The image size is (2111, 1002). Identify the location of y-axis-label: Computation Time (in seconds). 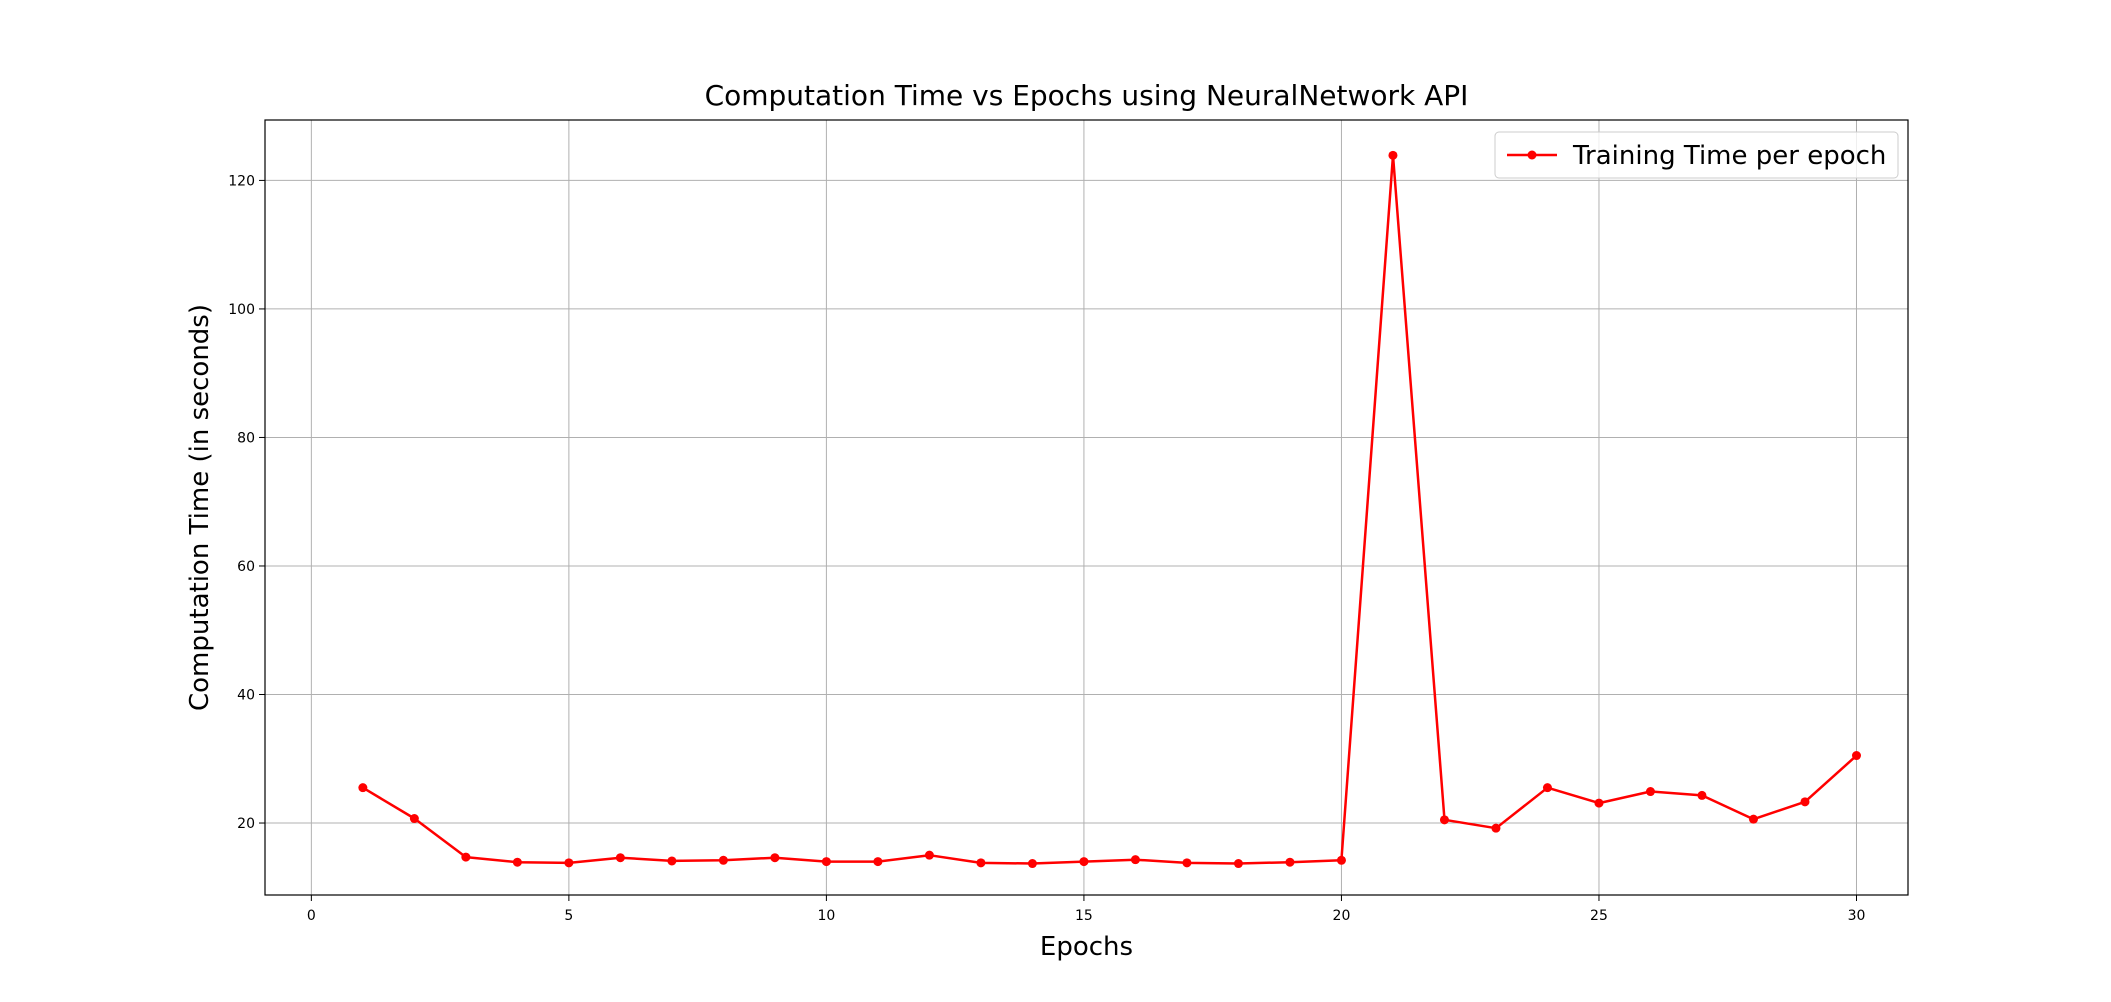
(200, 507).